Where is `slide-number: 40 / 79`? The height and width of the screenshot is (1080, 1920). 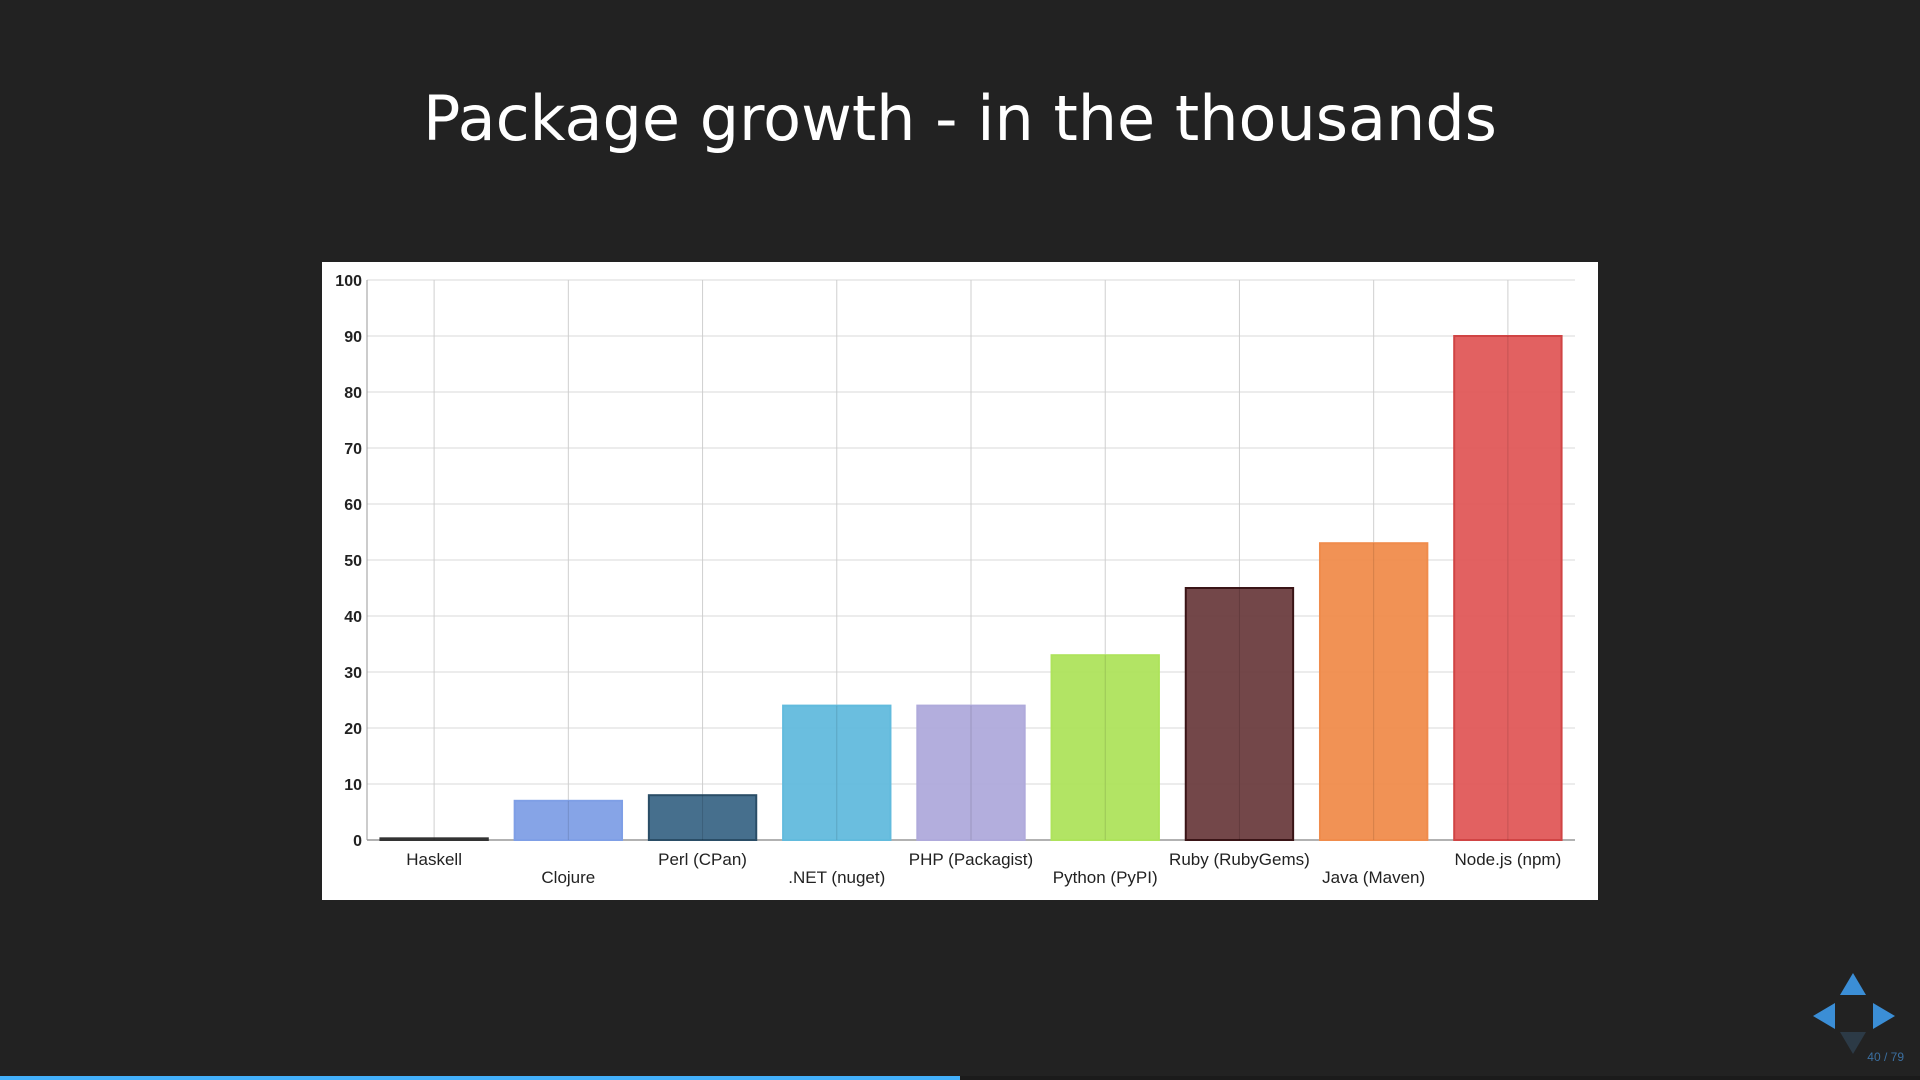
slide-number: 40 / 79 is located at coordinates (1885, 1057).